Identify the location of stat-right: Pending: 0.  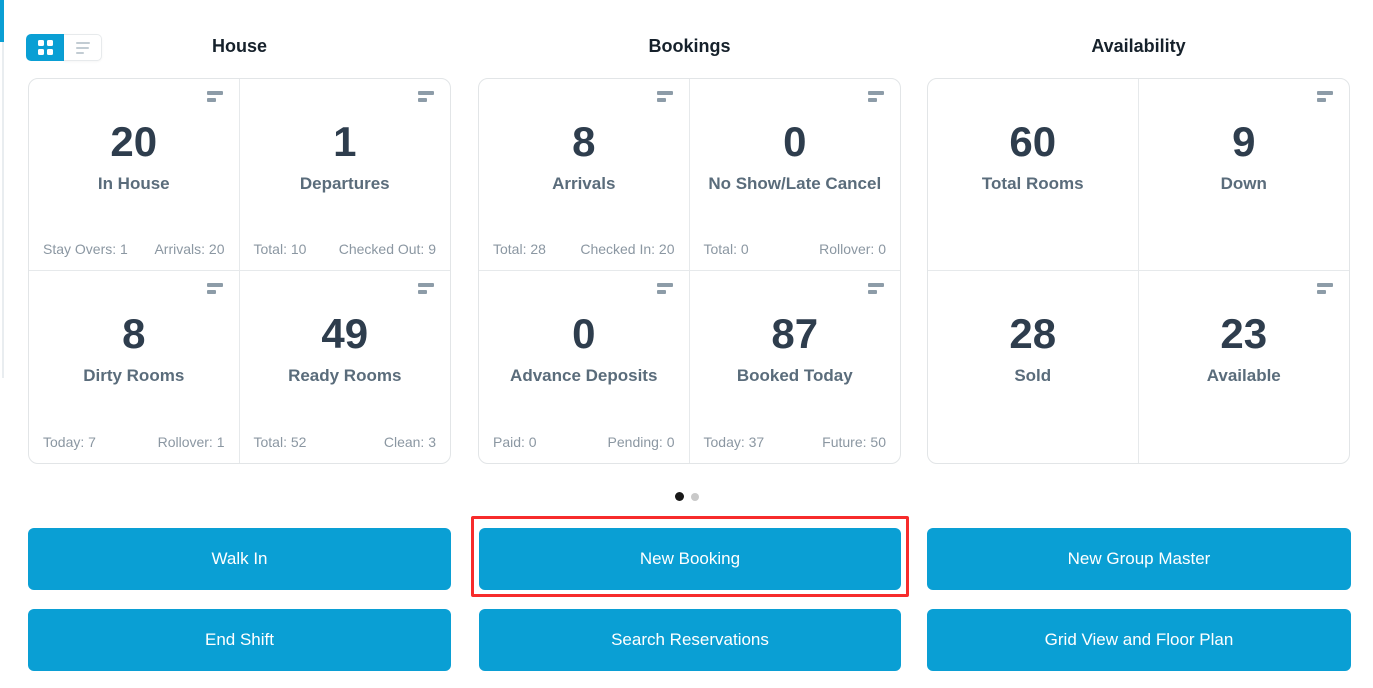
(641, 442).